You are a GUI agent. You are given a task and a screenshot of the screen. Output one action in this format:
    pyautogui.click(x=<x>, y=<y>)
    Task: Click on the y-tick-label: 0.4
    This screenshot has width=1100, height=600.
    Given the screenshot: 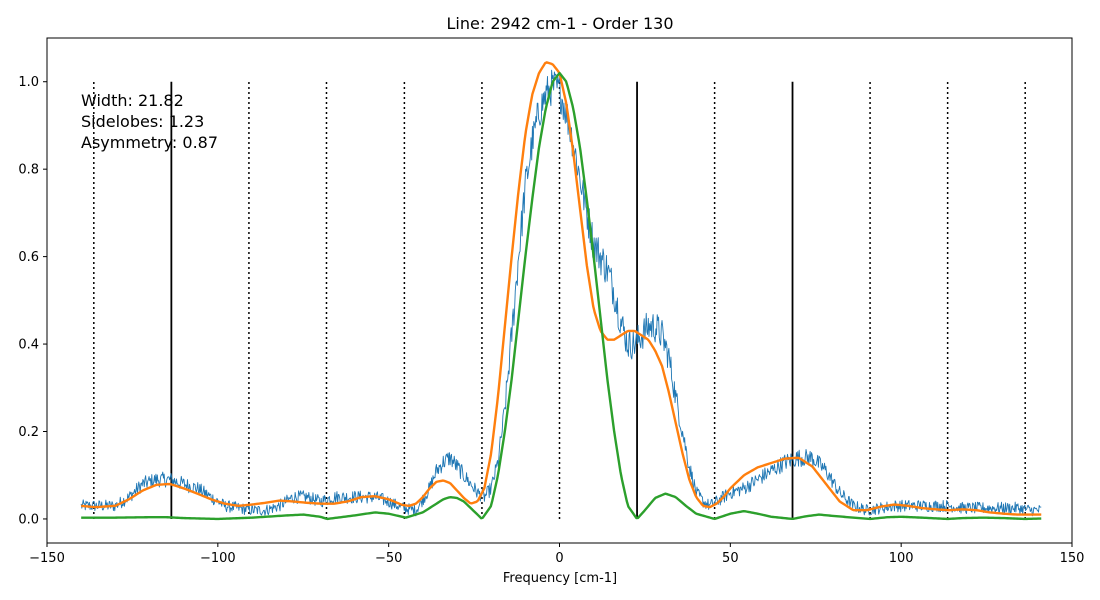 What is the action you would take?
    pyautogui.click(x=28, y=345)
    